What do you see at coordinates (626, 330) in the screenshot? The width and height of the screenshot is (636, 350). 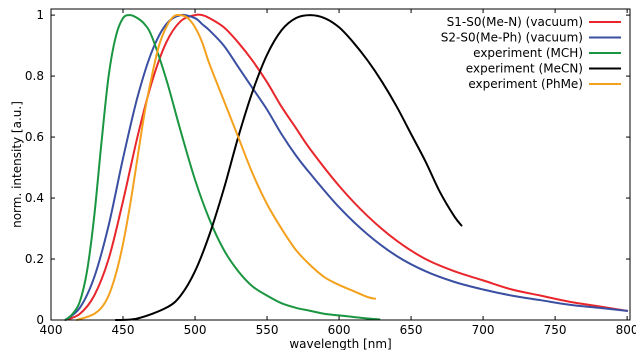 I see `x-tick-label: 800` at bounding box center [626, 330].